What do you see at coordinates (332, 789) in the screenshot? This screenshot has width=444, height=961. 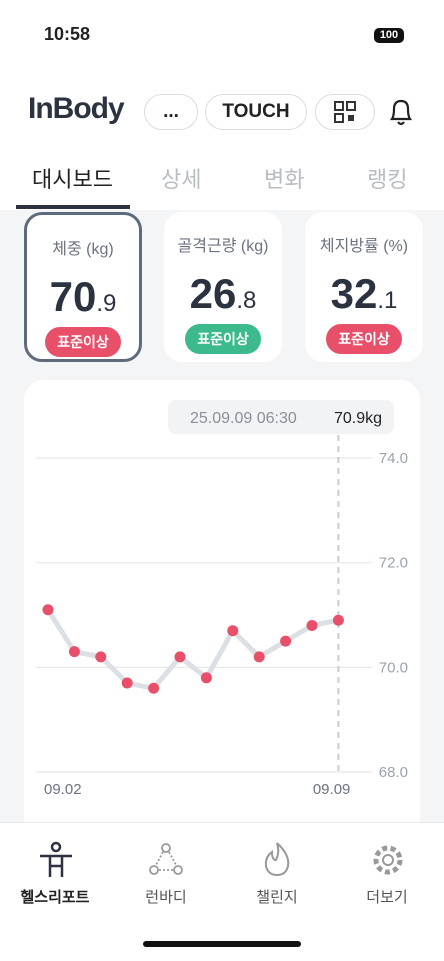 I see `x-tick-label: 09.09` at bounding box center [332, 789].